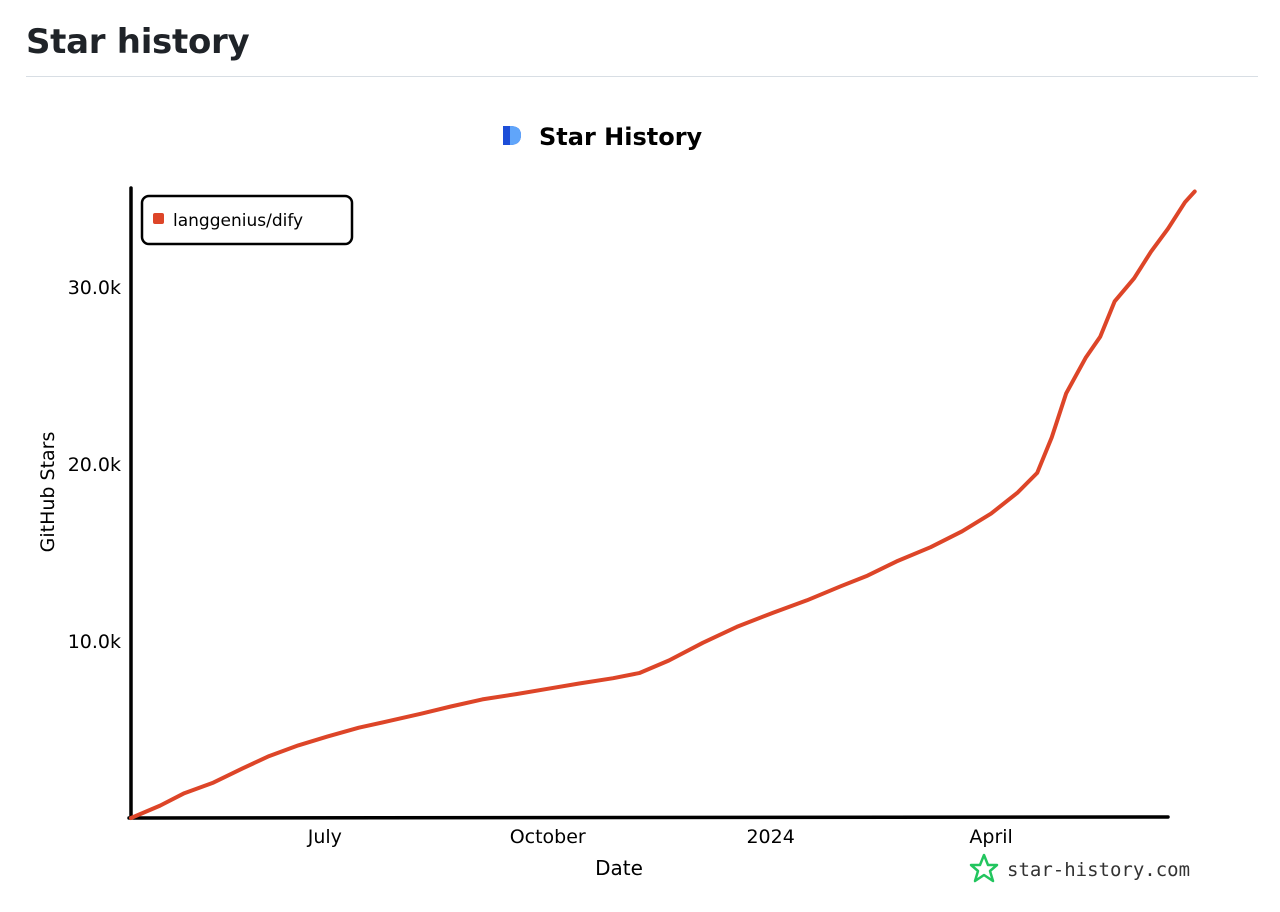 The width and height of the screenshot is (1280, 912). Describe the element at coordinates (984, 868) in the screenshot. I see `star-outline-icon` at that location.